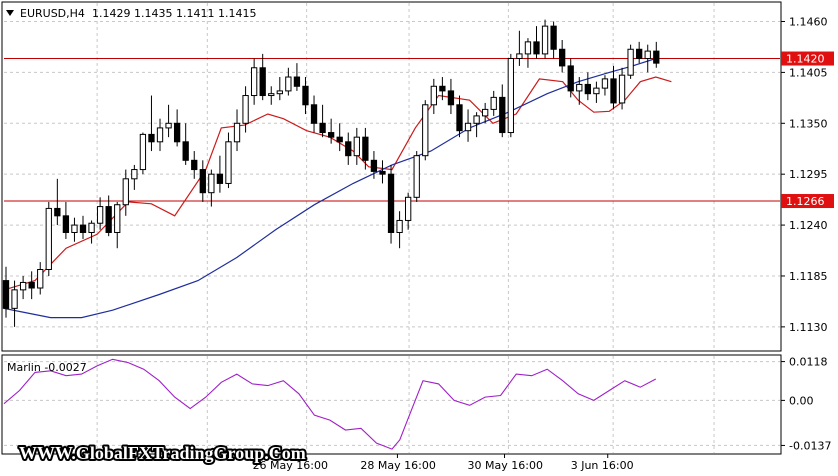 The width and height of the screenshot is (838, 476). Describe the element at coordinates (808, 327) in the screenshot. I see `y-tick-label: 1.1130` at that location.